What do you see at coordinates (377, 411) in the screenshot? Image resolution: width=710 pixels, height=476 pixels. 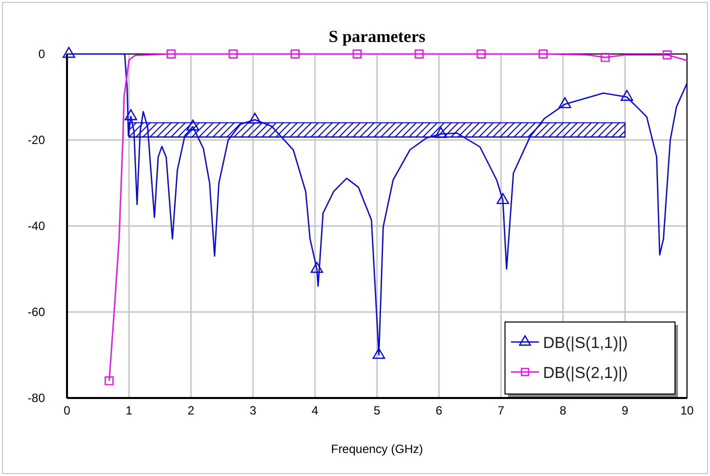 I see `x-tick-label: 5` at bounding box center [377, 411].